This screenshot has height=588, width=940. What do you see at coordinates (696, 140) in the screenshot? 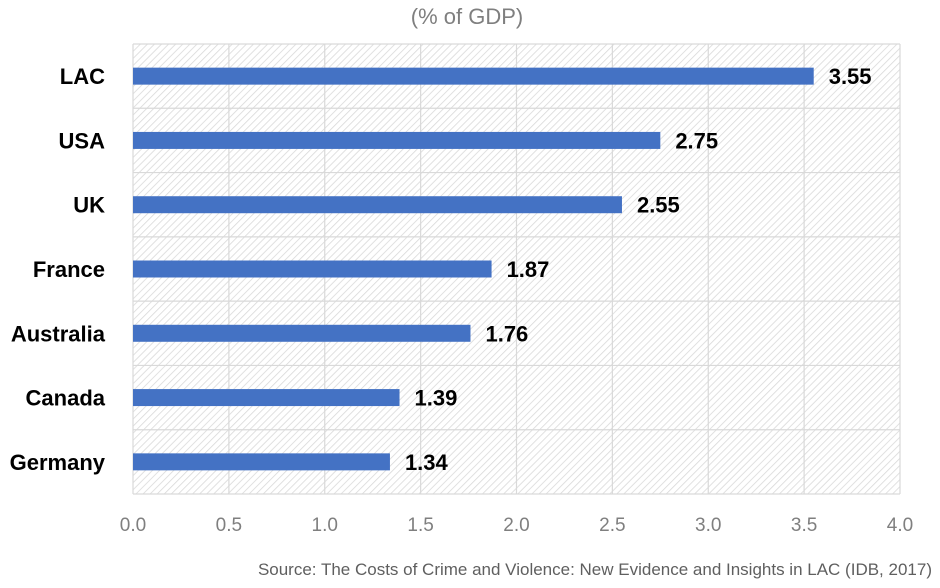
I see `value-label: 2.75` at bounding box center [696, 140].